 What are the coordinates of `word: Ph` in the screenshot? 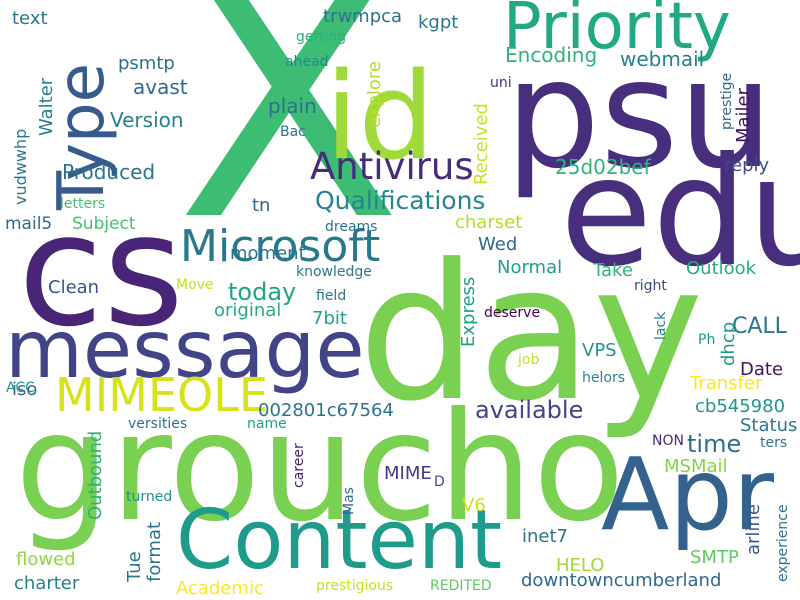 It's located at (707, 340).